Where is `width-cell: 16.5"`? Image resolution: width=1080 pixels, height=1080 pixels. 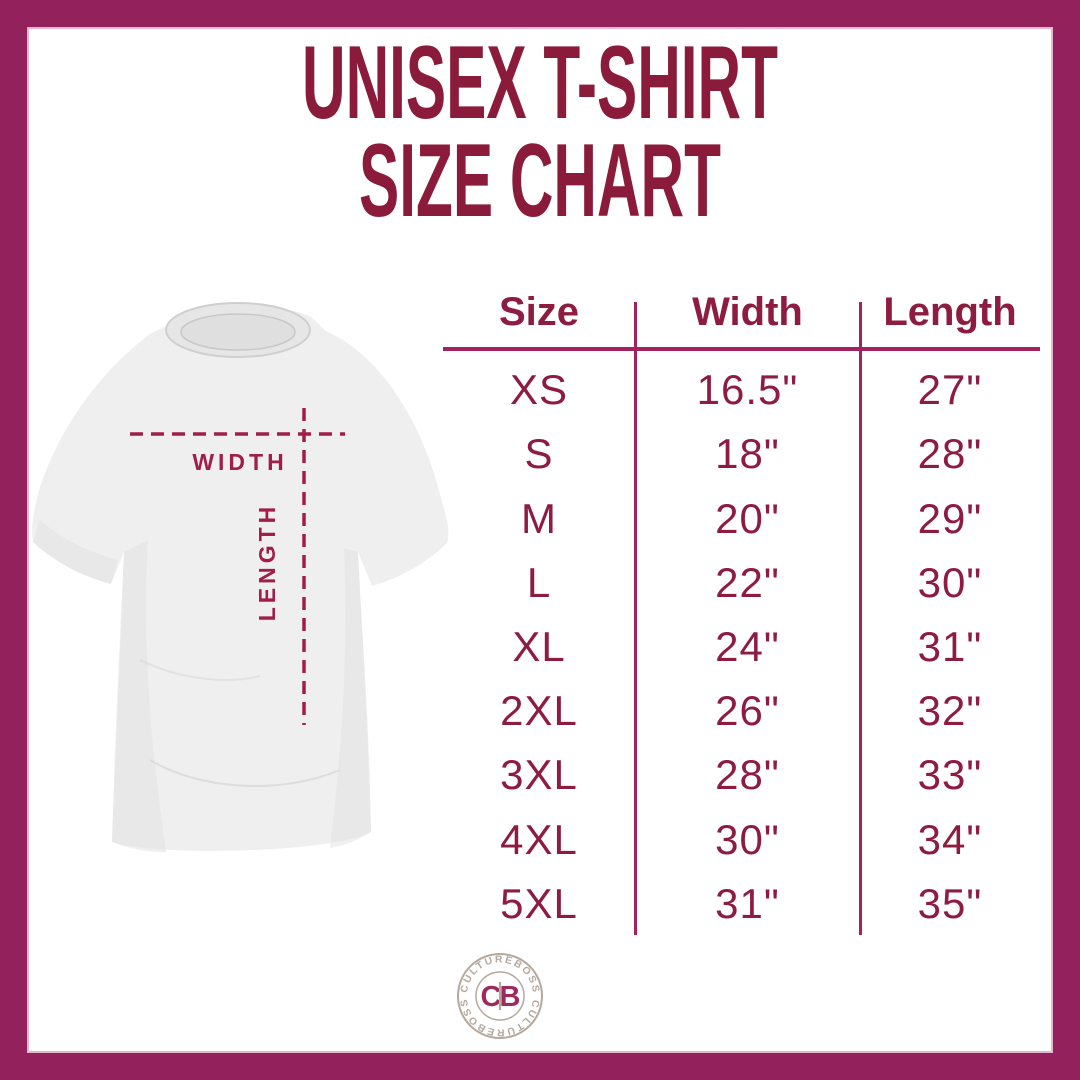 width-cell: 16.5" is located at coordinates (747, 390).